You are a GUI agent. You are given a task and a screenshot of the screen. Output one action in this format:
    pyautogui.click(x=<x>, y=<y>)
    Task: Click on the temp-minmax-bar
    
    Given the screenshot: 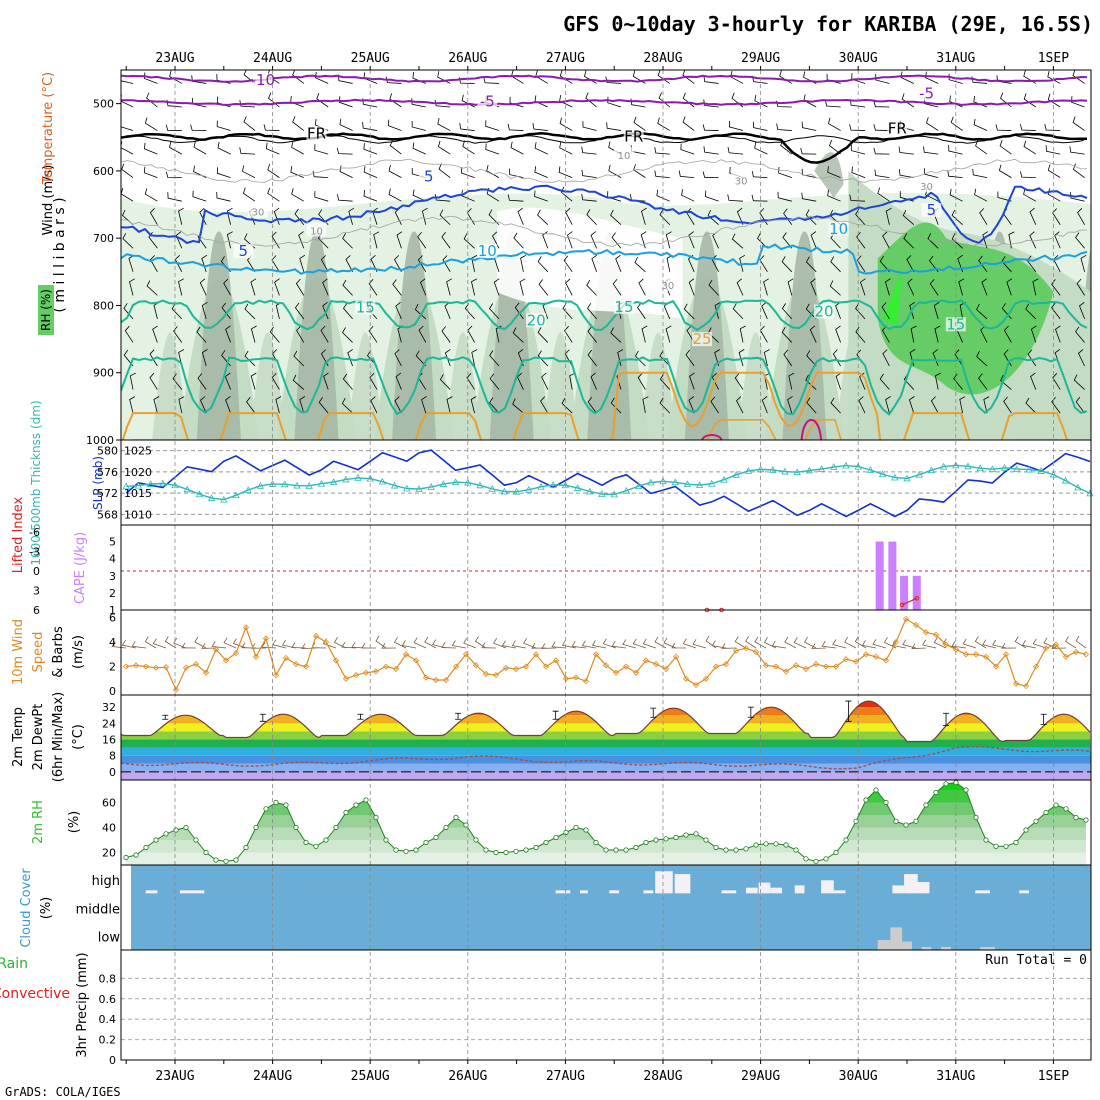 What is the action you would take?
    pyautogui.click(x=848, y=711)
    